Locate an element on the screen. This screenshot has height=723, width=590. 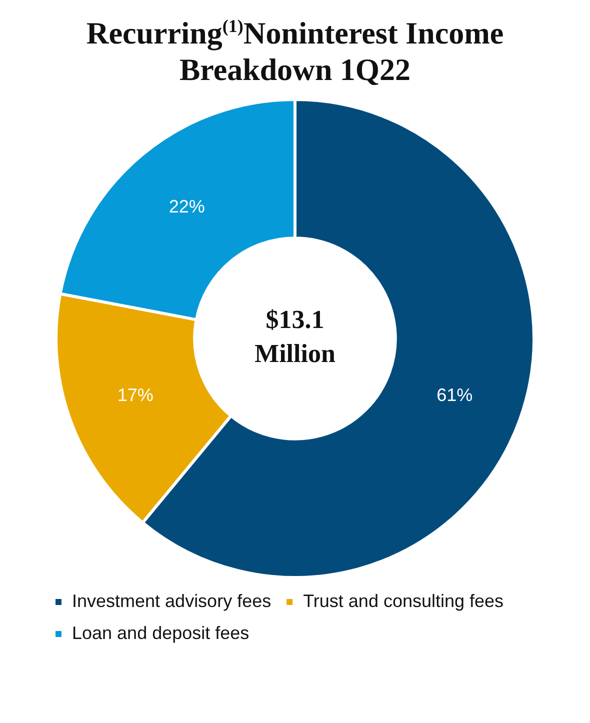
data-label: 22% is located at coordinates (186, 207).